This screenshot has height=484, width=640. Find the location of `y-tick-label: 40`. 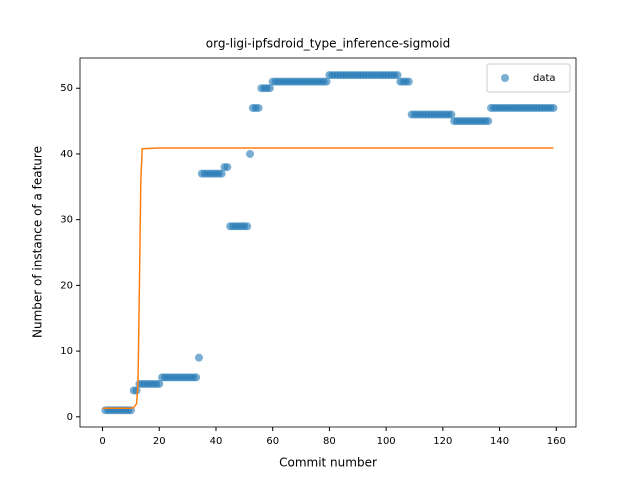

y-tick-label: 40 is located at coordinates (66, 154).